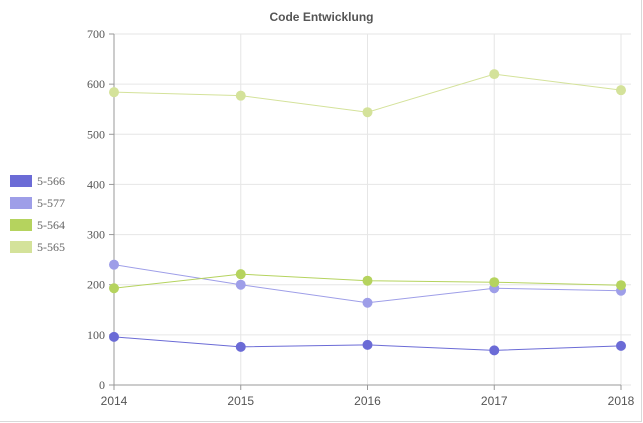  Describe the element at coordinates (96, 285) in the screenshot. I see `y-tick-label: 200` at that location.